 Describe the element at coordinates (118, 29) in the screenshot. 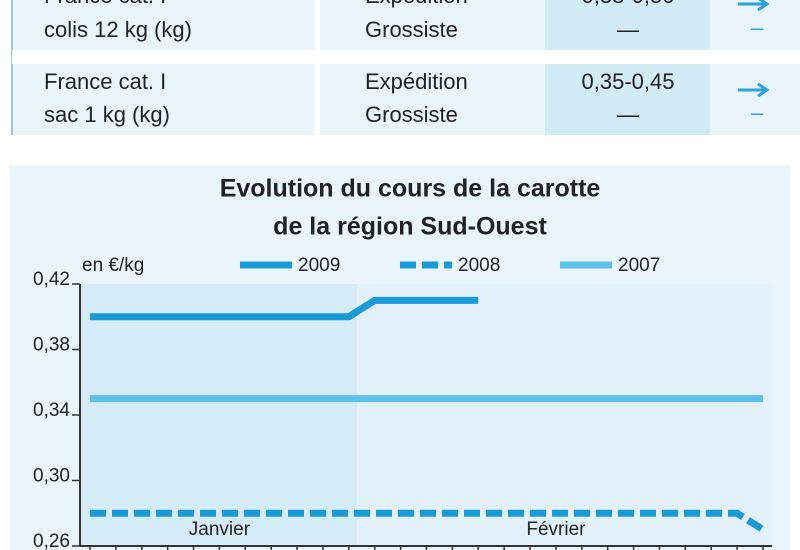

I see `product: colis 12 kg (kg)` at that location.